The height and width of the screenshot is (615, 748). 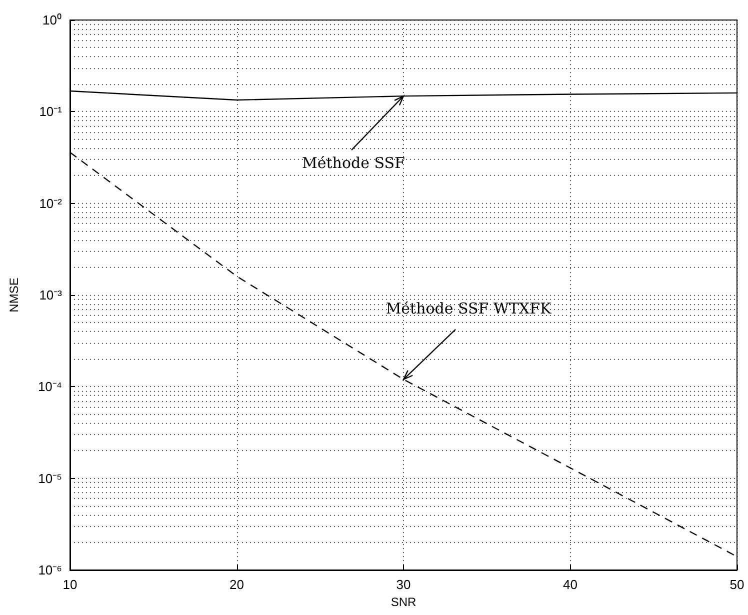 I want to click on y-tick-label: 10⁻⁵, so click(x=50, y=478).